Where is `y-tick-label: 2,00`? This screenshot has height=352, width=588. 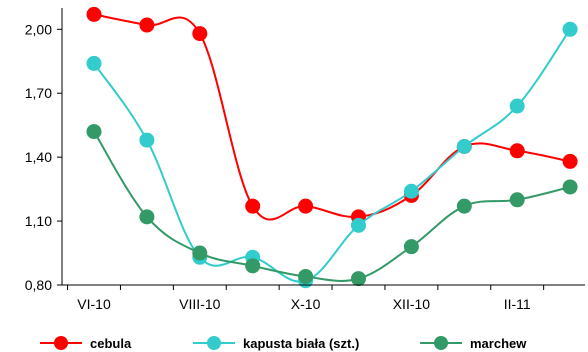 y-tick-label: 2,00 is located at coordinates (38, 29).